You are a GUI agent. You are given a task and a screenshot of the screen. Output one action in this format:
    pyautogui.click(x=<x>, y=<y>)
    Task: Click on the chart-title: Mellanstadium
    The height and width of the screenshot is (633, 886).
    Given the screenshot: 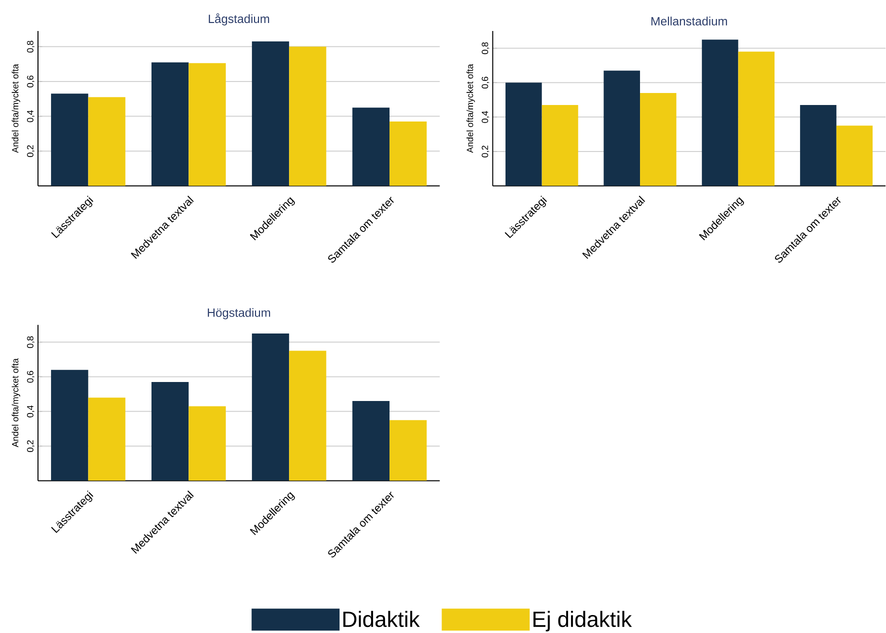 What is the action you would take?
    pyautogui.click(x=689, y=21)
    